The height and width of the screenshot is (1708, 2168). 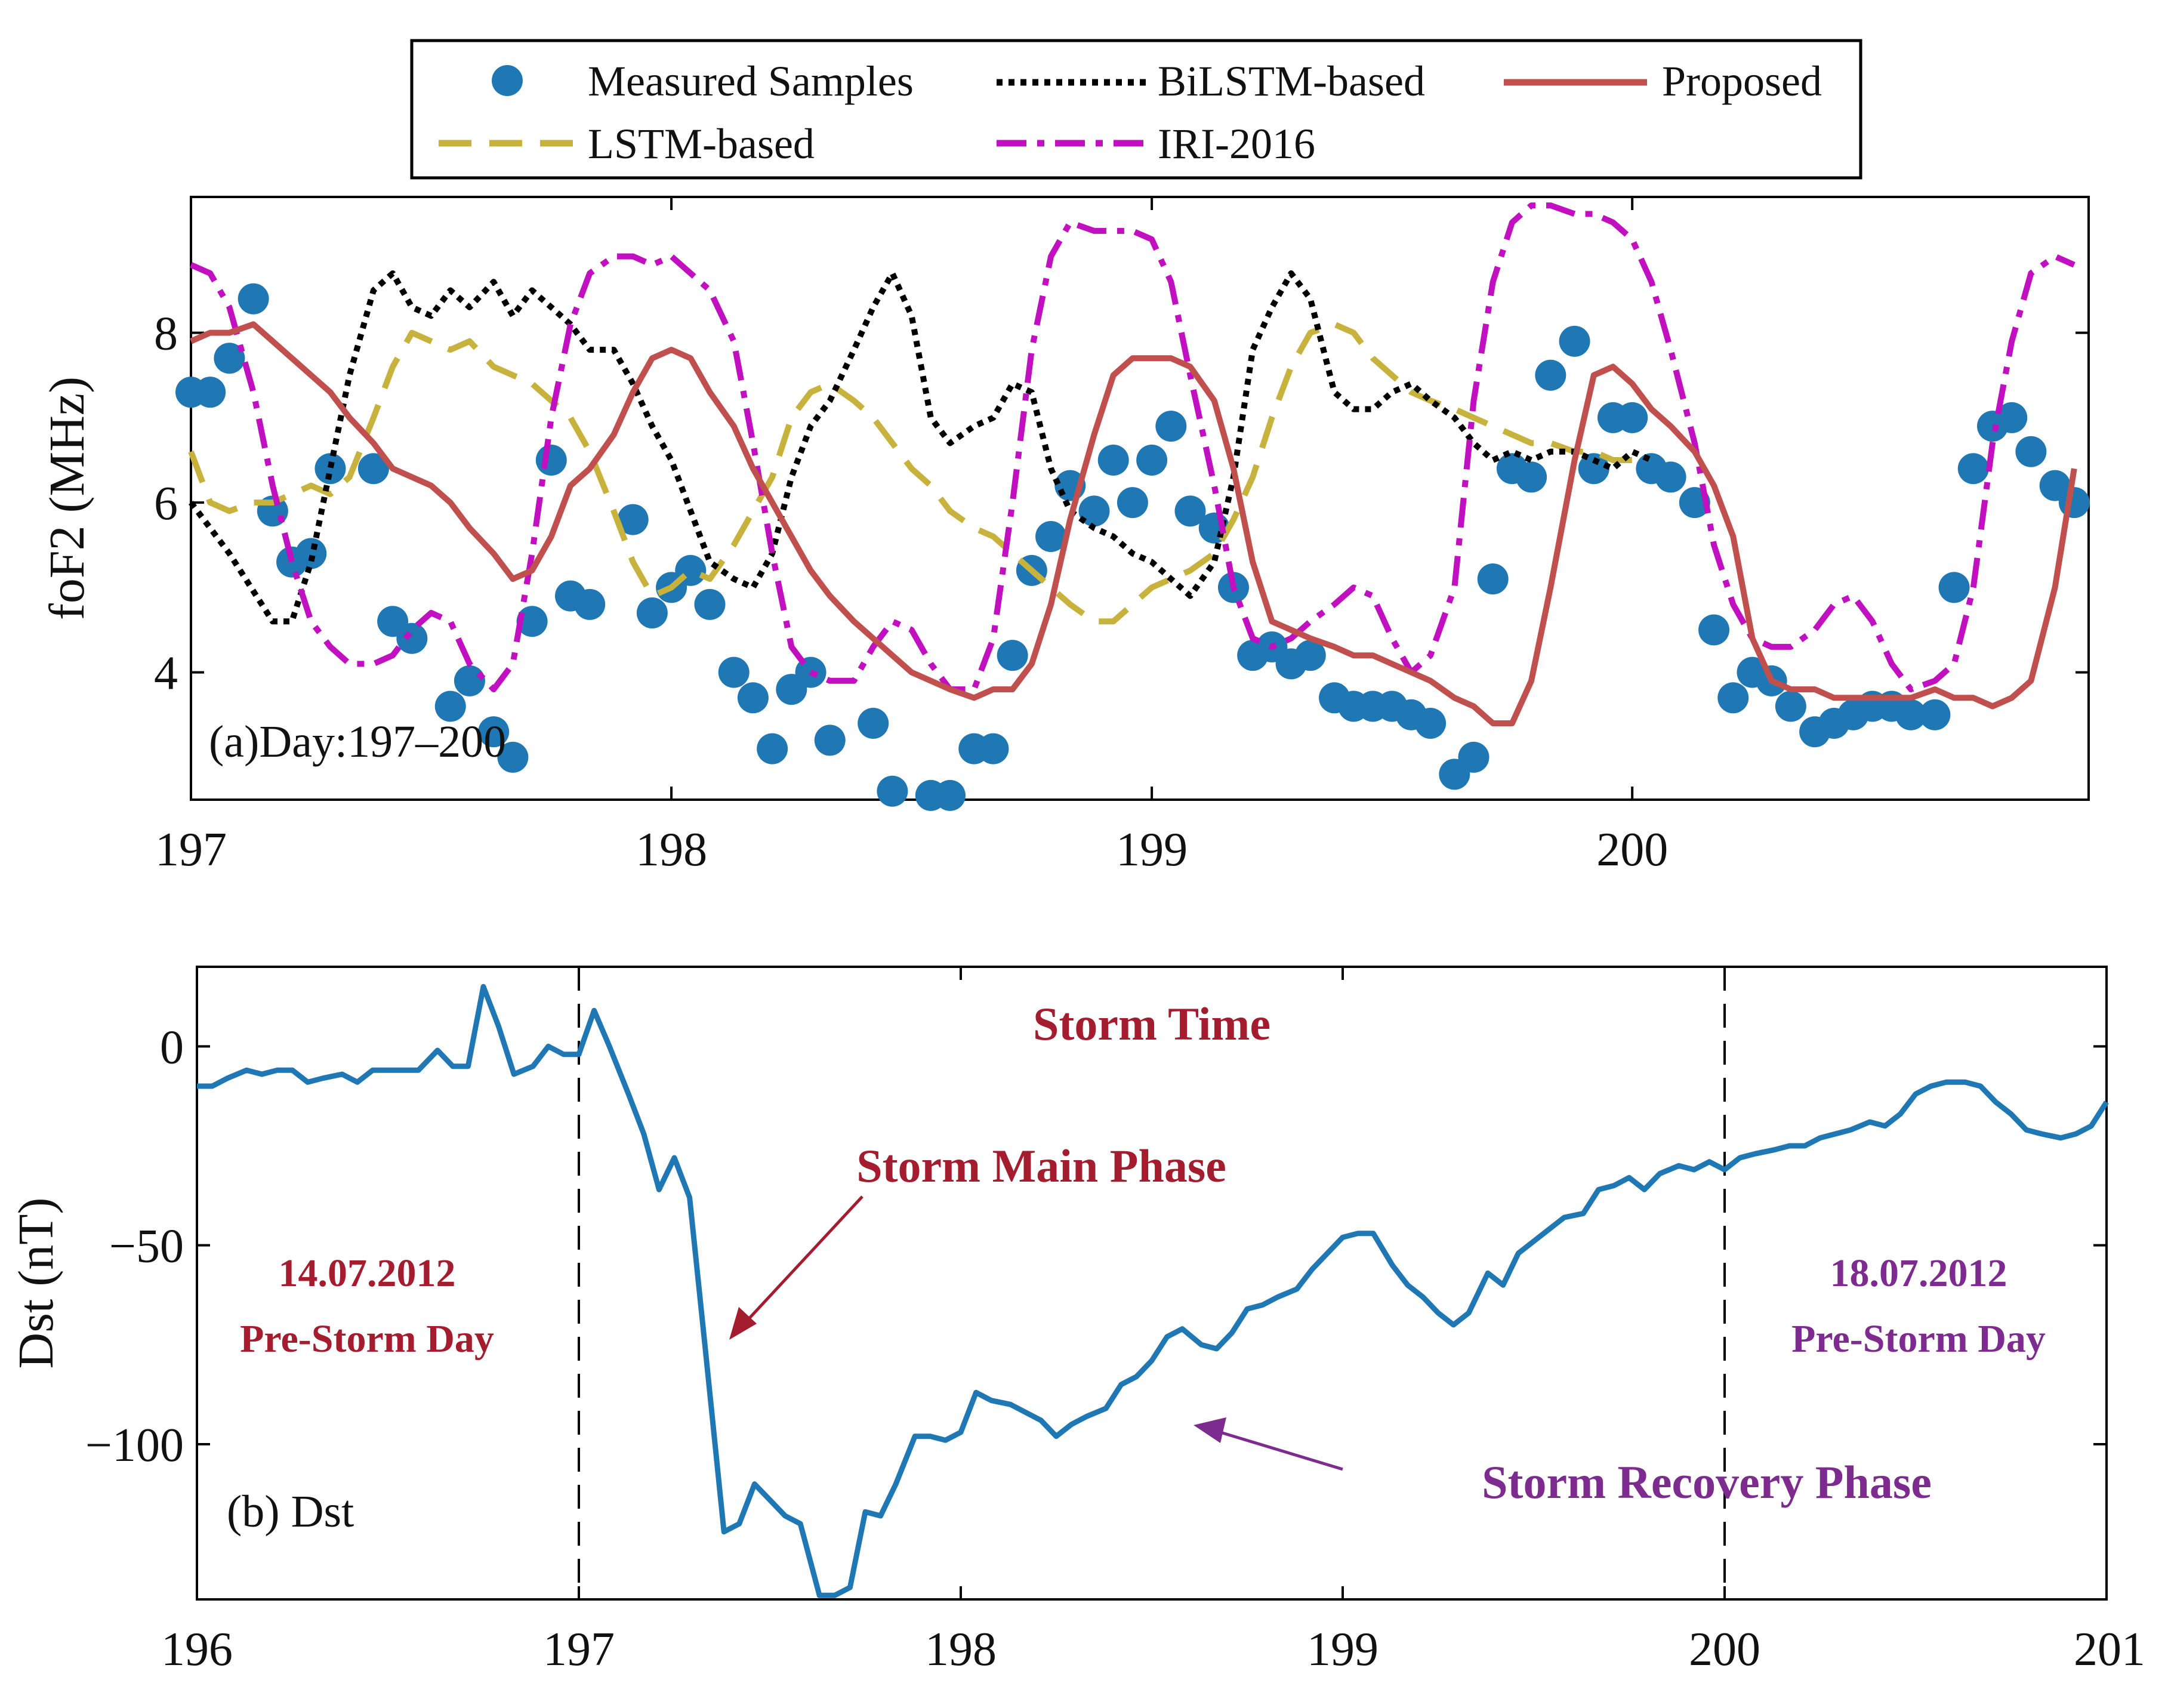 What do you see at coordinates (67, 498) in the screenshot?
I see `panel-a-ylabel: foF2 (MHz)` at bounding box center [67, 498].